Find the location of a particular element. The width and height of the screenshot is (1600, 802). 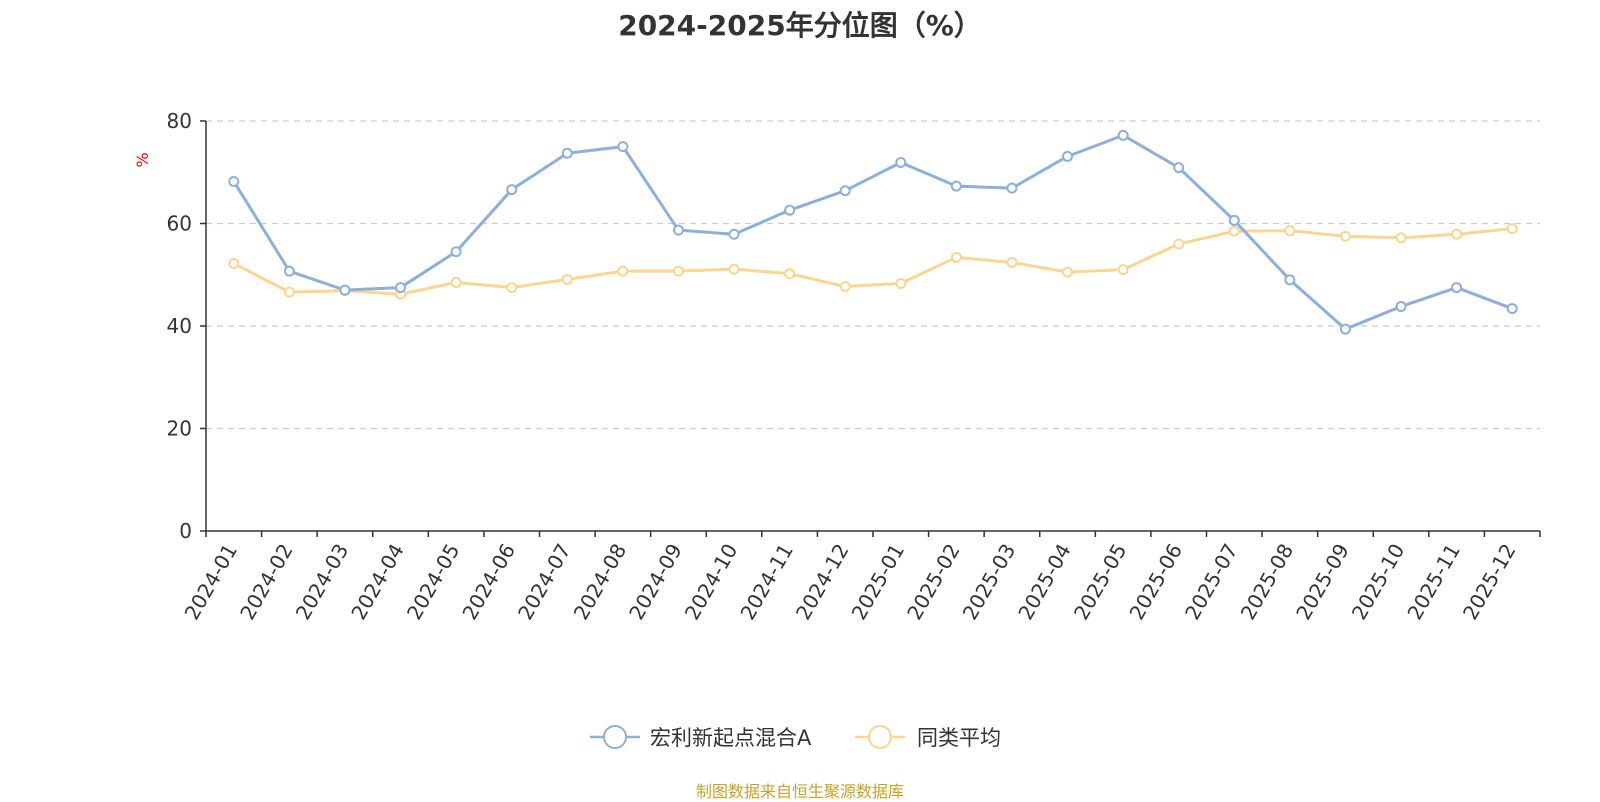

x-tick-label-2025-04: 2025-04 is located at coordinates (1044, 582).